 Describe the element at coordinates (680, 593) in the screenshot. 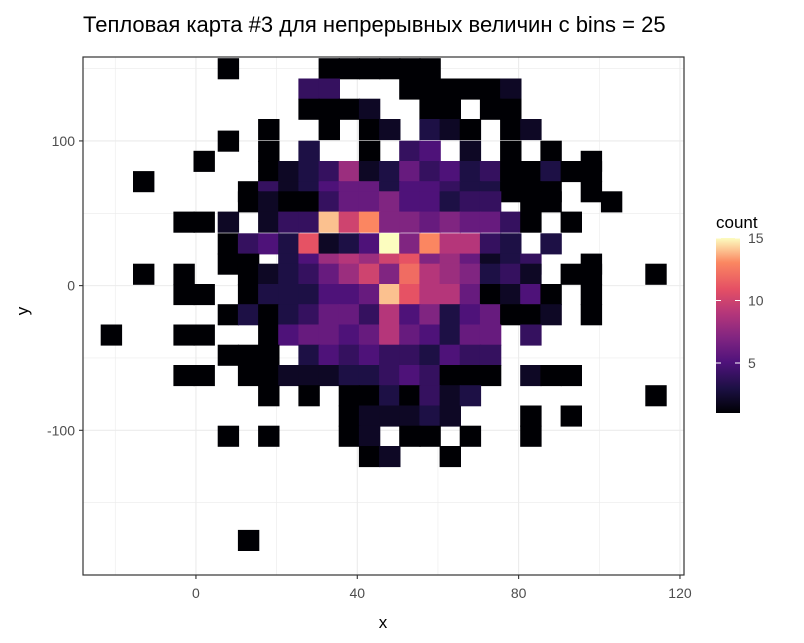

I see `x-tick-label: 120` at that location.